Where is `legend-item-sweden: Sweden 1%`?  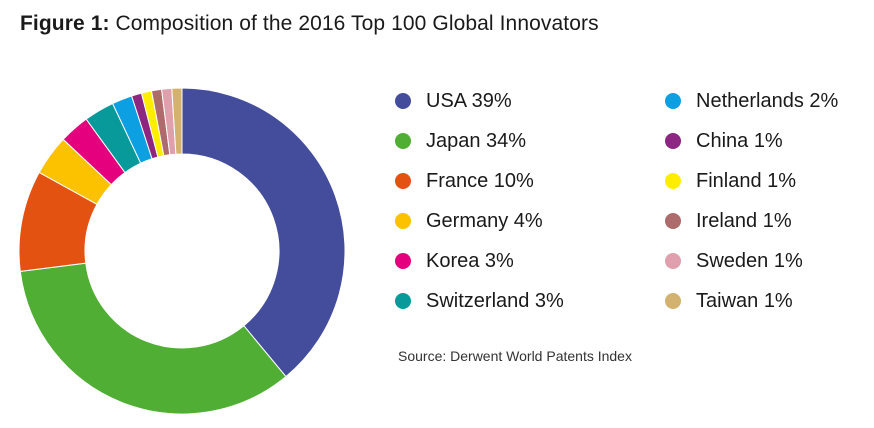
legend-item-sweden: Sweden 1% is located at coordinates (734, 261).